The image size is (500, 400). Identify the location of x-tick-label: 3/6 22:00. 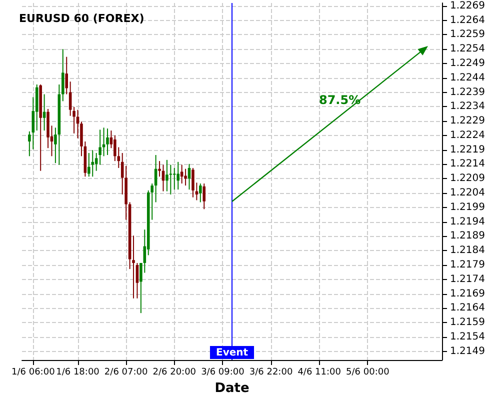
(271, 373).